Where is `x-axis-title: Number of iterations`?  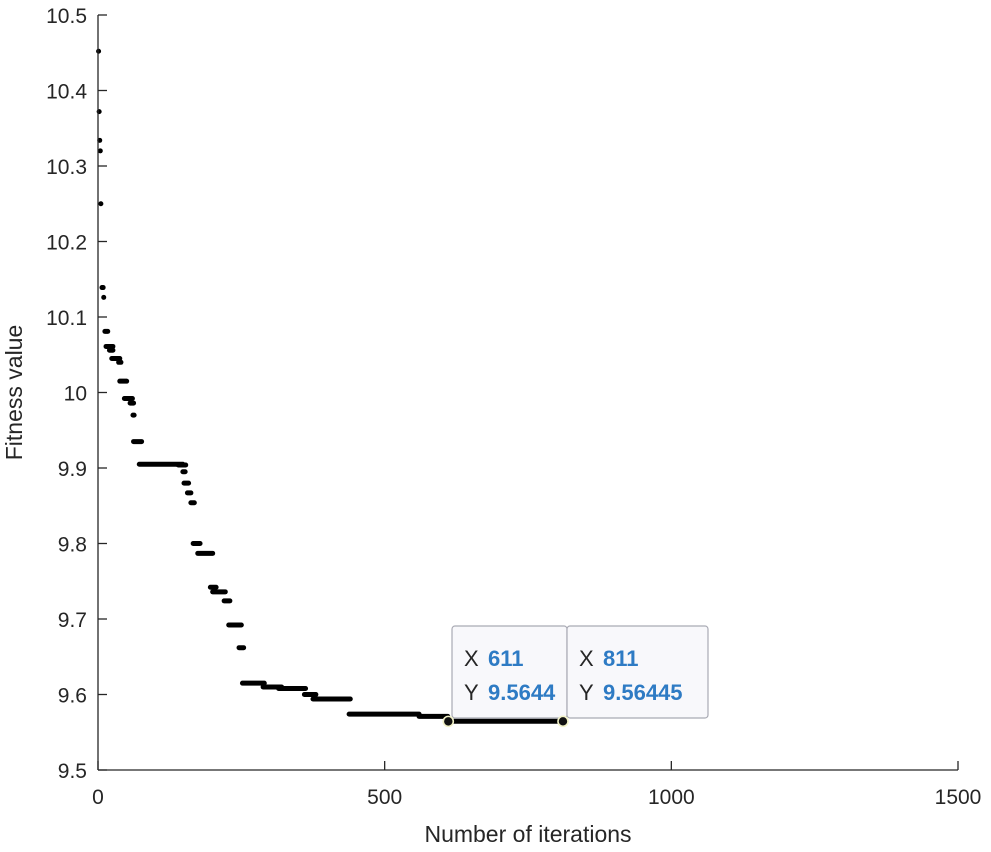 x-axis-title: Number of iterations is located at coordinates (527, 834).